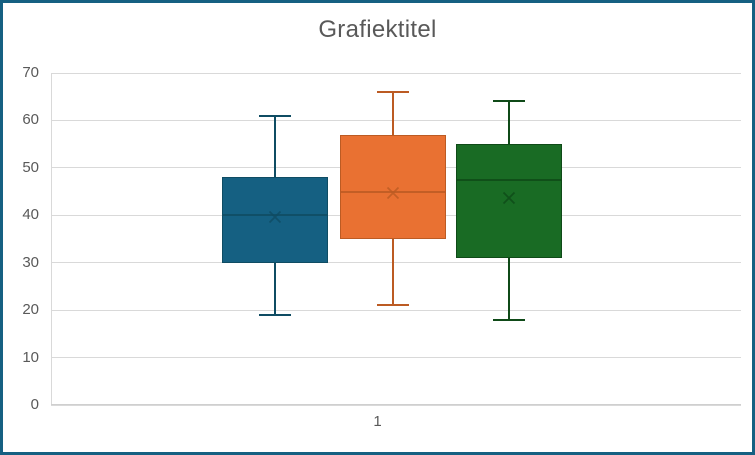  I want to click on y-tick-label: 20, so click(30, 310).